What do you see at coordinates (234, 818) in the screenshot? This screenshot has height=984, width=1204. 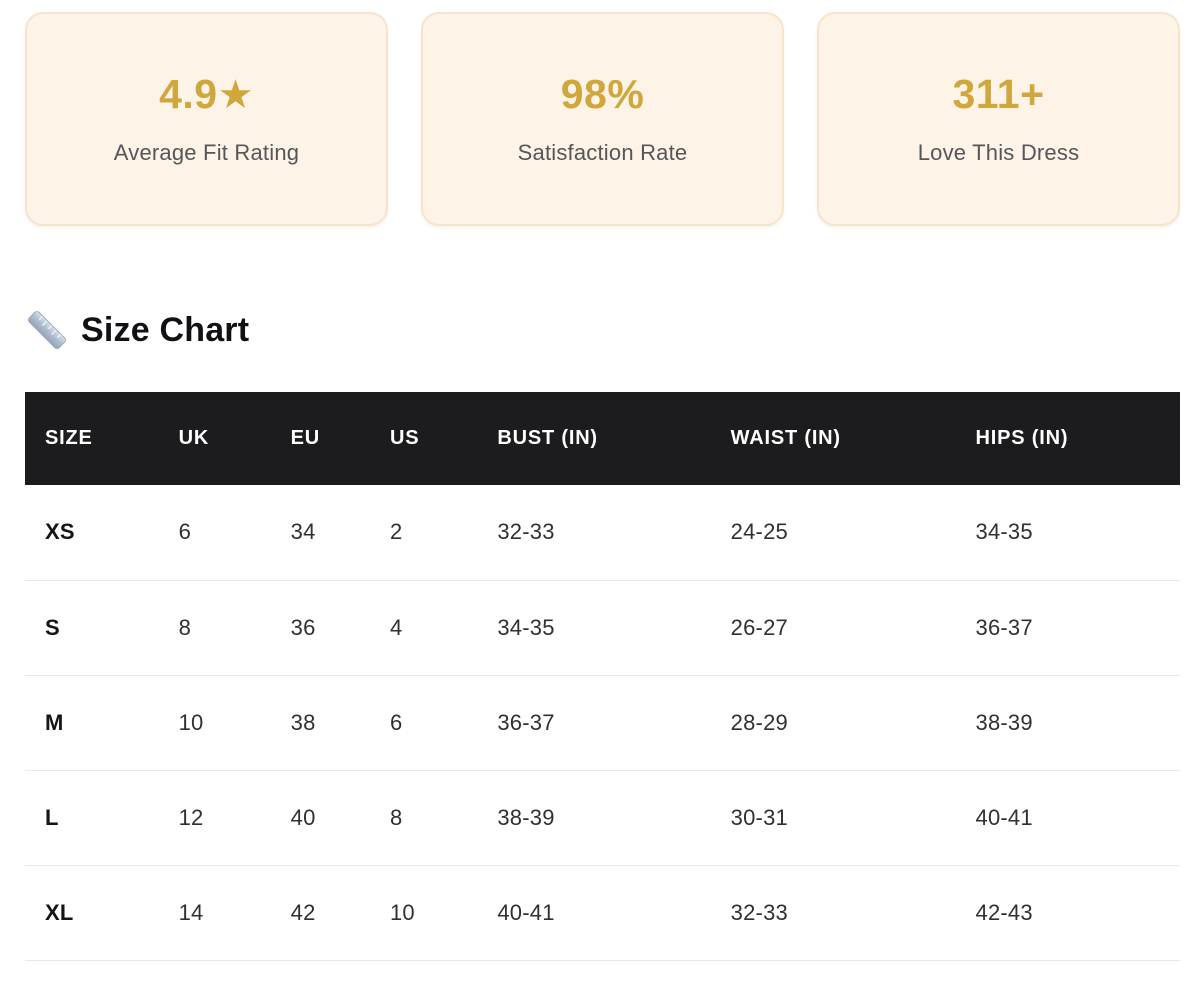 I see `uk-cell: 12` at bounding box center [234, 818].